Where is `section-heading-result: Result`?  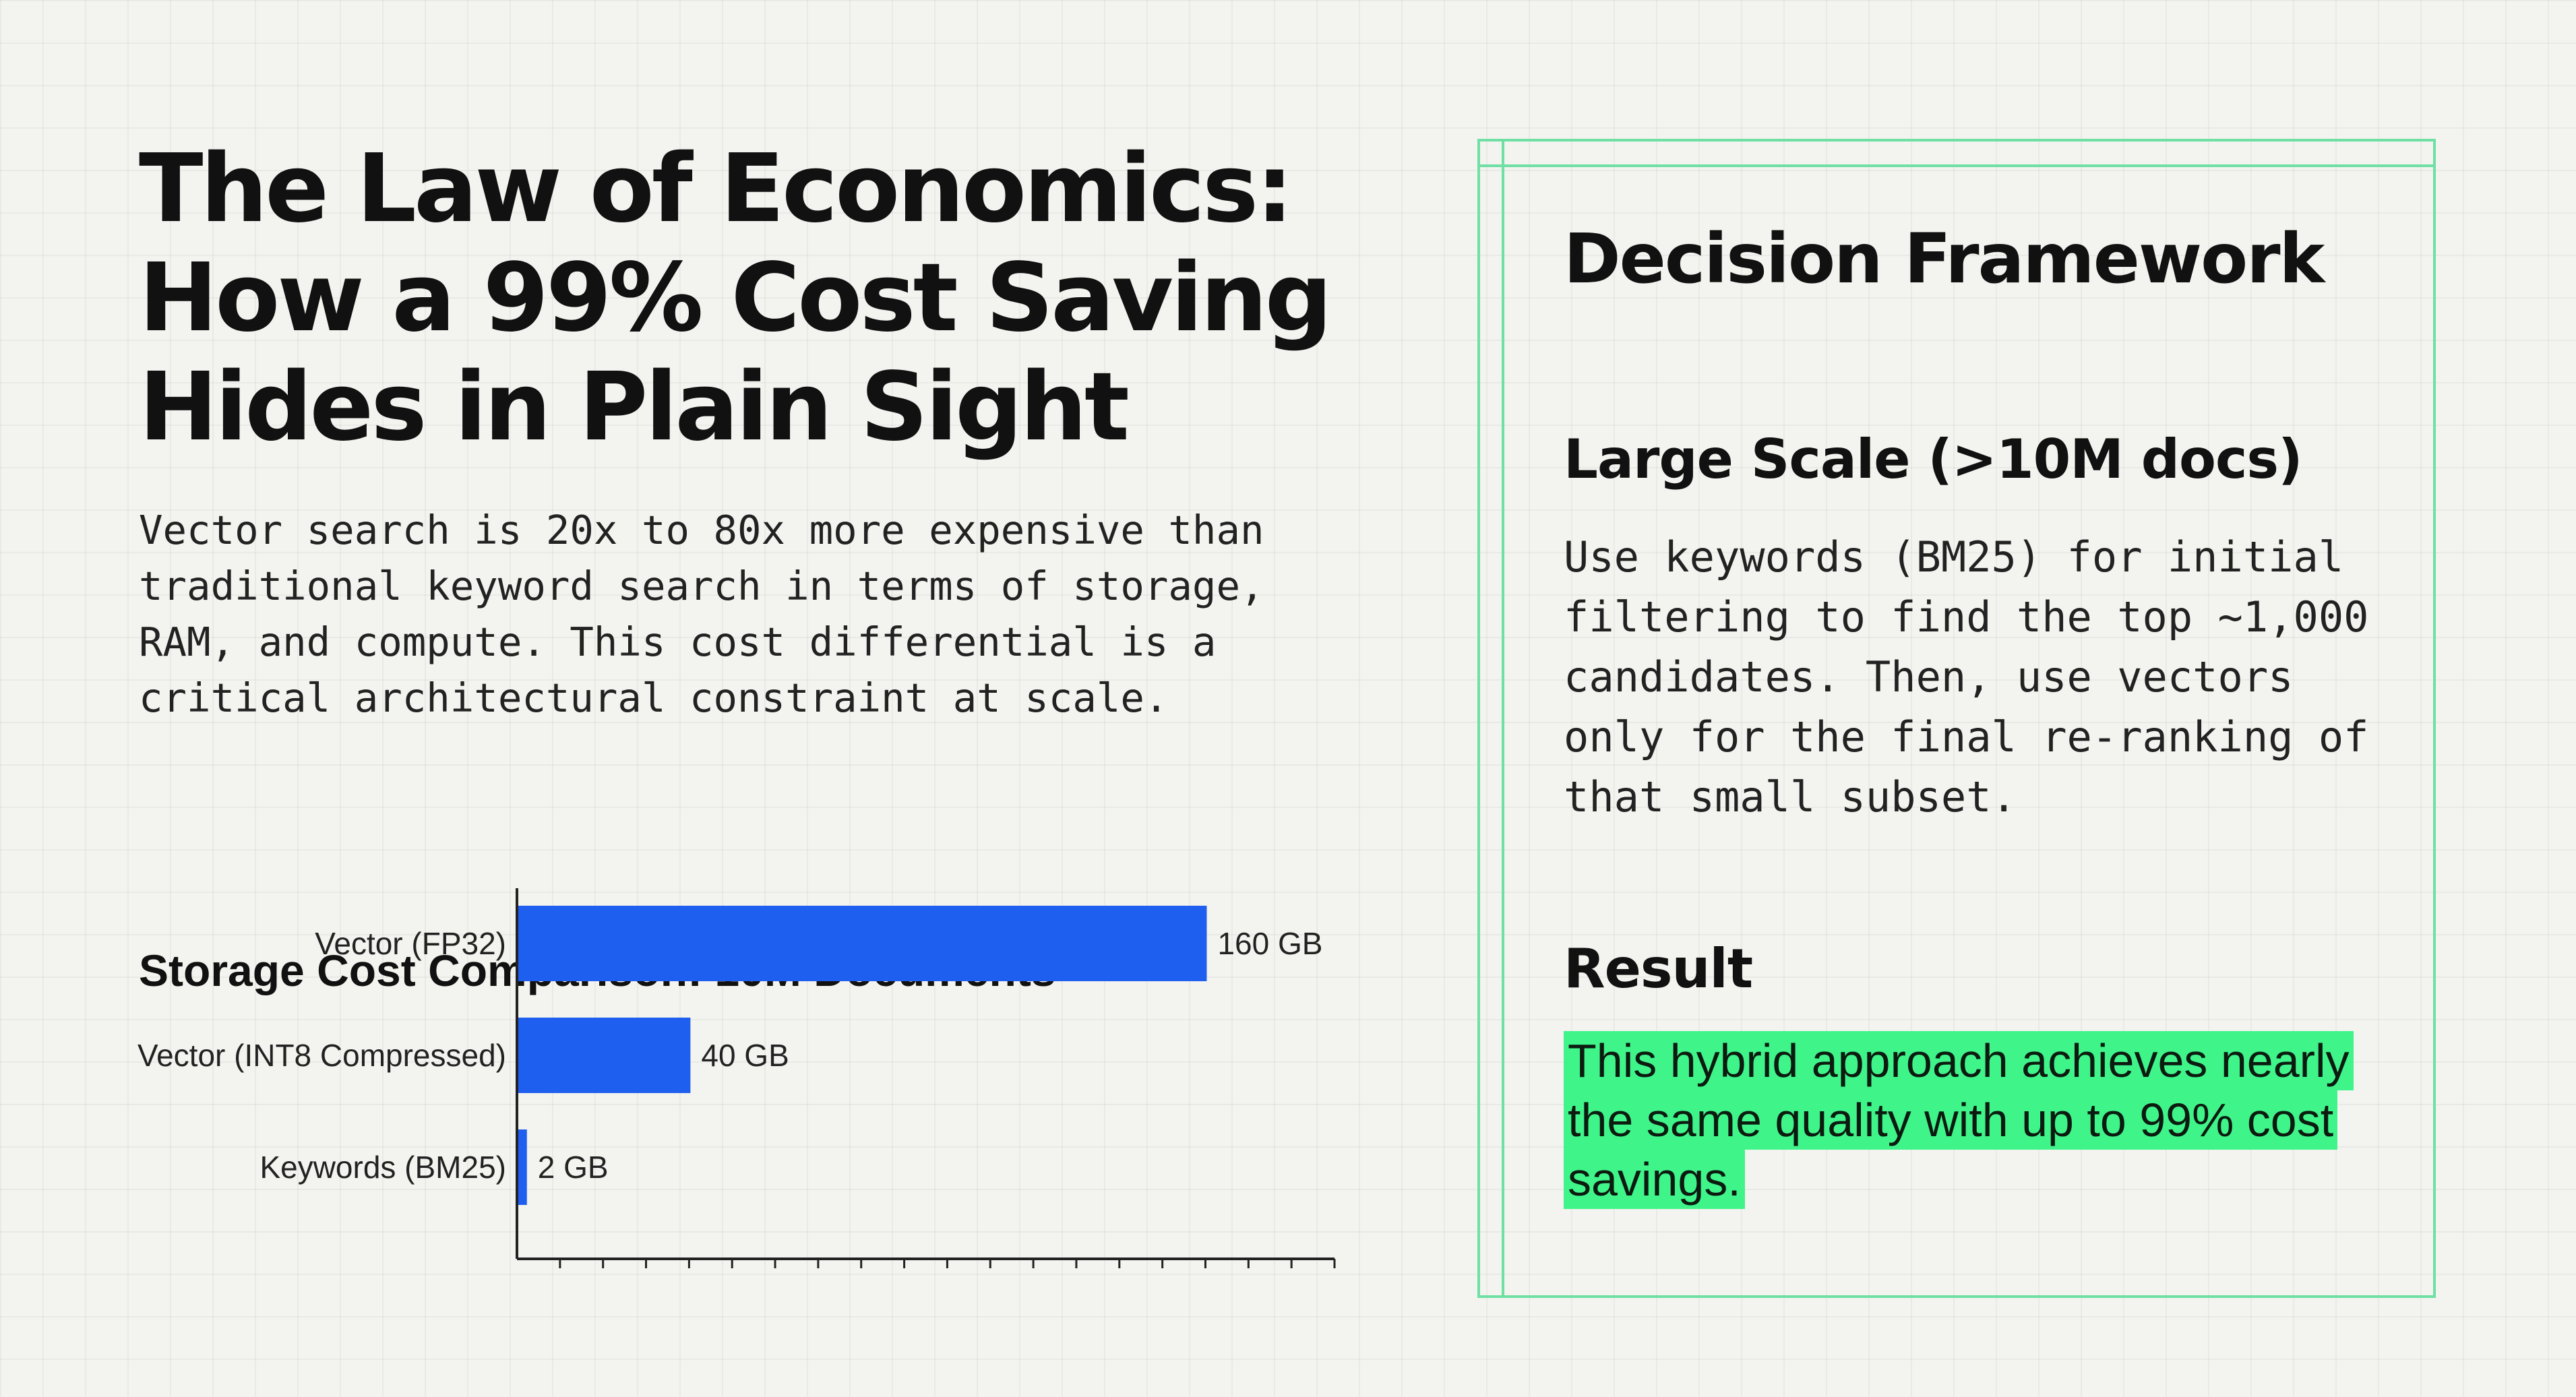
section-heading-result: Result is located at coordinates (1659, 968).